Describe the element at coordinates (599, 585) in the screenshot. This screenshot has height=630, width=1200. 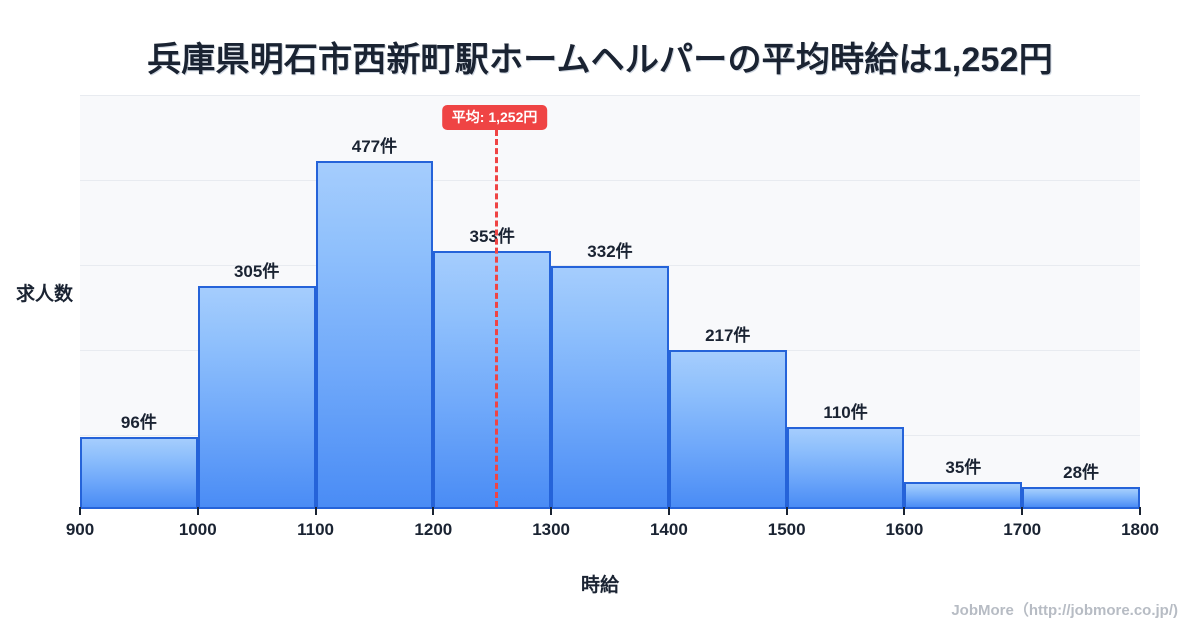
I see `x-axis-title: 時給` at that location.